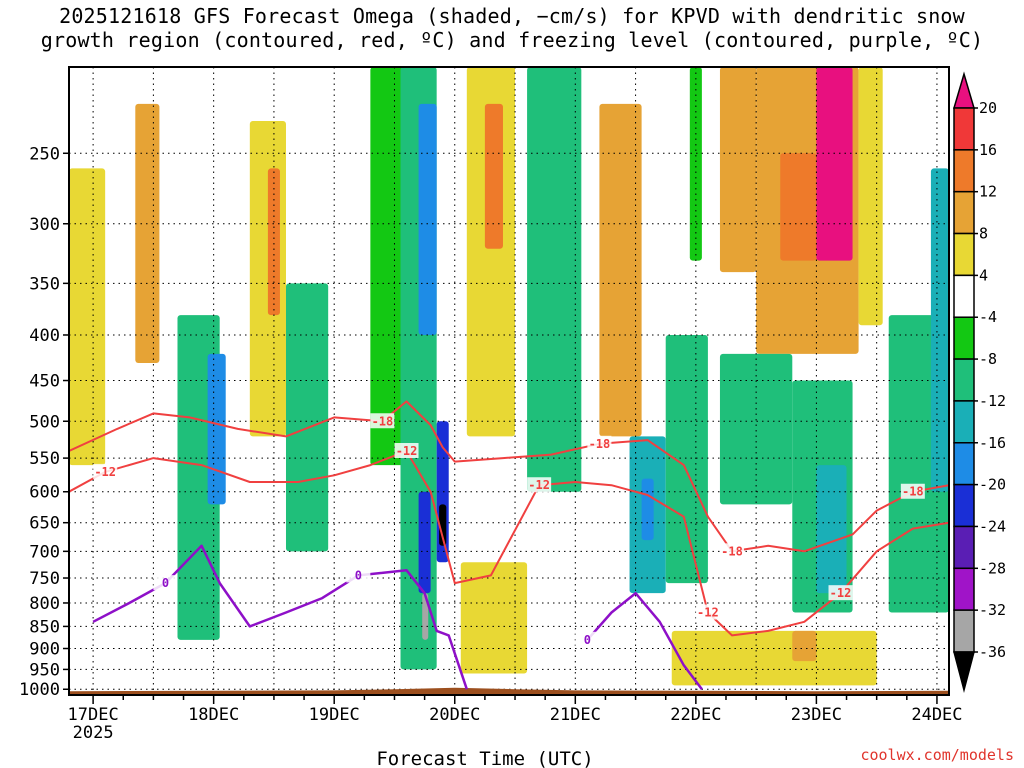 Image resolution: width=1024 pixels, height=768 pixels. What do you see at coordinates (936, 715) in the screenshot?
I see `x-tick-label: 24DEC` at bounding box center [936, 715].